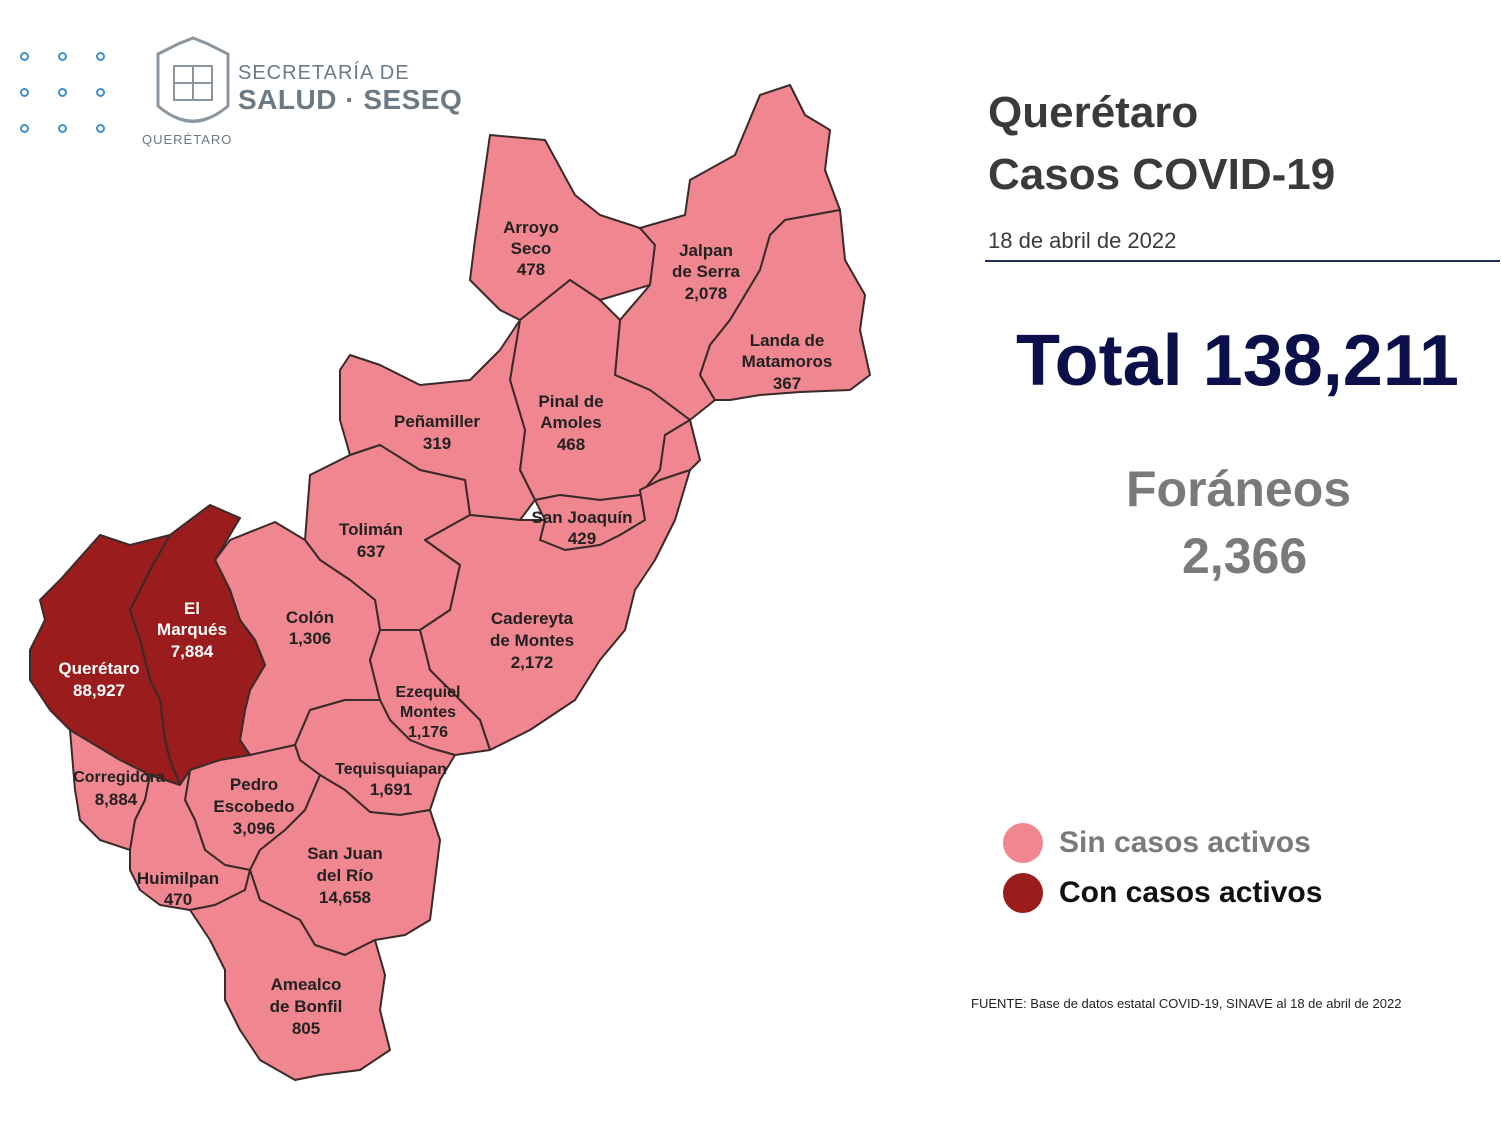  I want to click on label-cadereyta-value: 2,172, so click(532, 662).